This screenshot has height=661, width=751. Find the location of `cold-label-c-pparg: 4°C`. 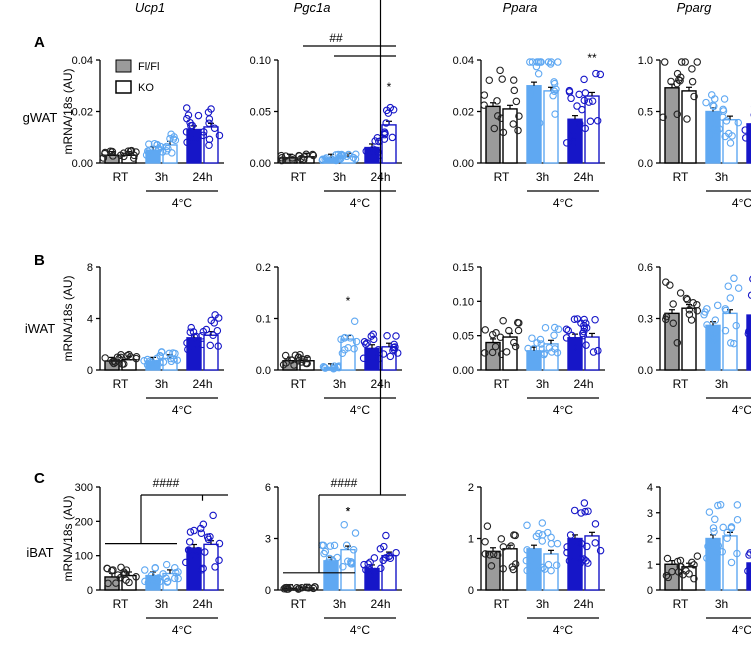

cold-label-c-pparg: 4°C is located at coordinates (741, 630).